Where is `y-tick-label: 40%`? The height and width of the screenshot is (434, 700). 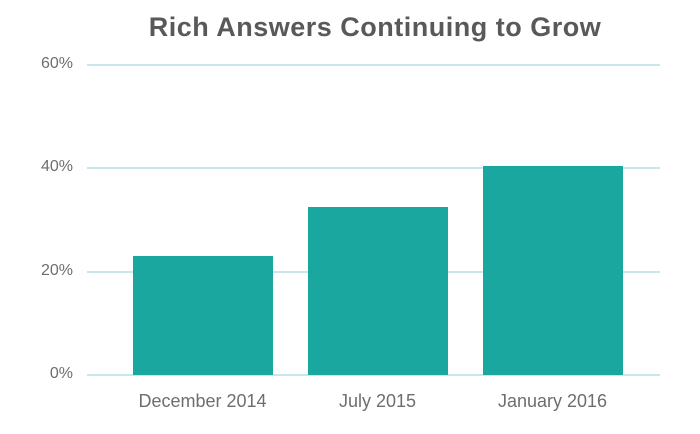 y-tick-label: 40% is located at coordinates (56, 167).